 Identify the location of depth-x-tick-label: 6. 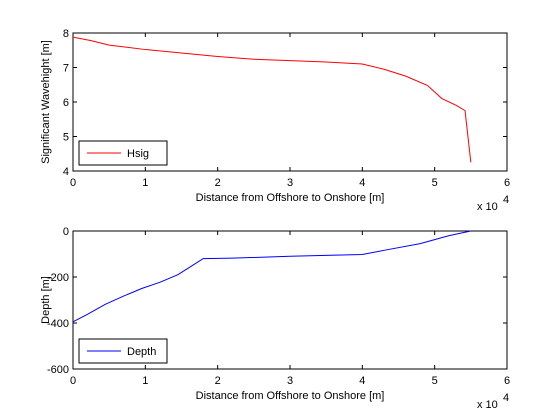
(507, 381).